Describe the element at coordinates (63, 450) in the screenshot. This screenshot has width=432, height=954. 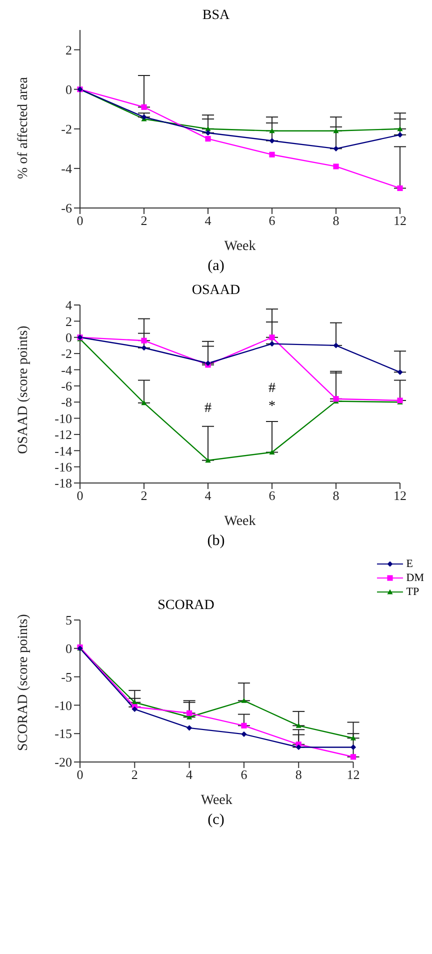
I see `y-tick-label: -14` at that location.